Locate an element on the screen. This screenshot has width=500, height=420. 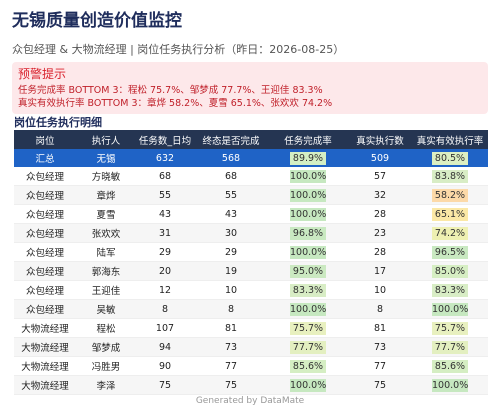
rate-chip: 65.1% is located at coordinates (450, 214).